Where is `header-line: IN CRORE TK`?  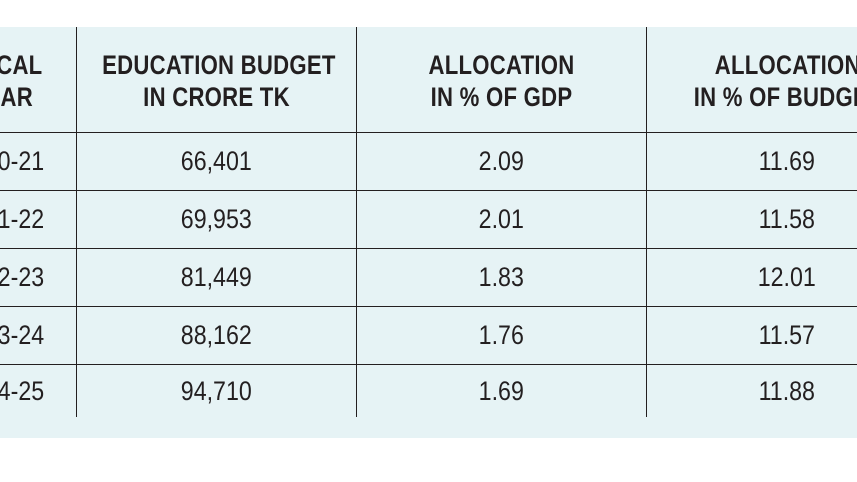
header-line: IN CRORE TK is located at coordinates (216, 96).